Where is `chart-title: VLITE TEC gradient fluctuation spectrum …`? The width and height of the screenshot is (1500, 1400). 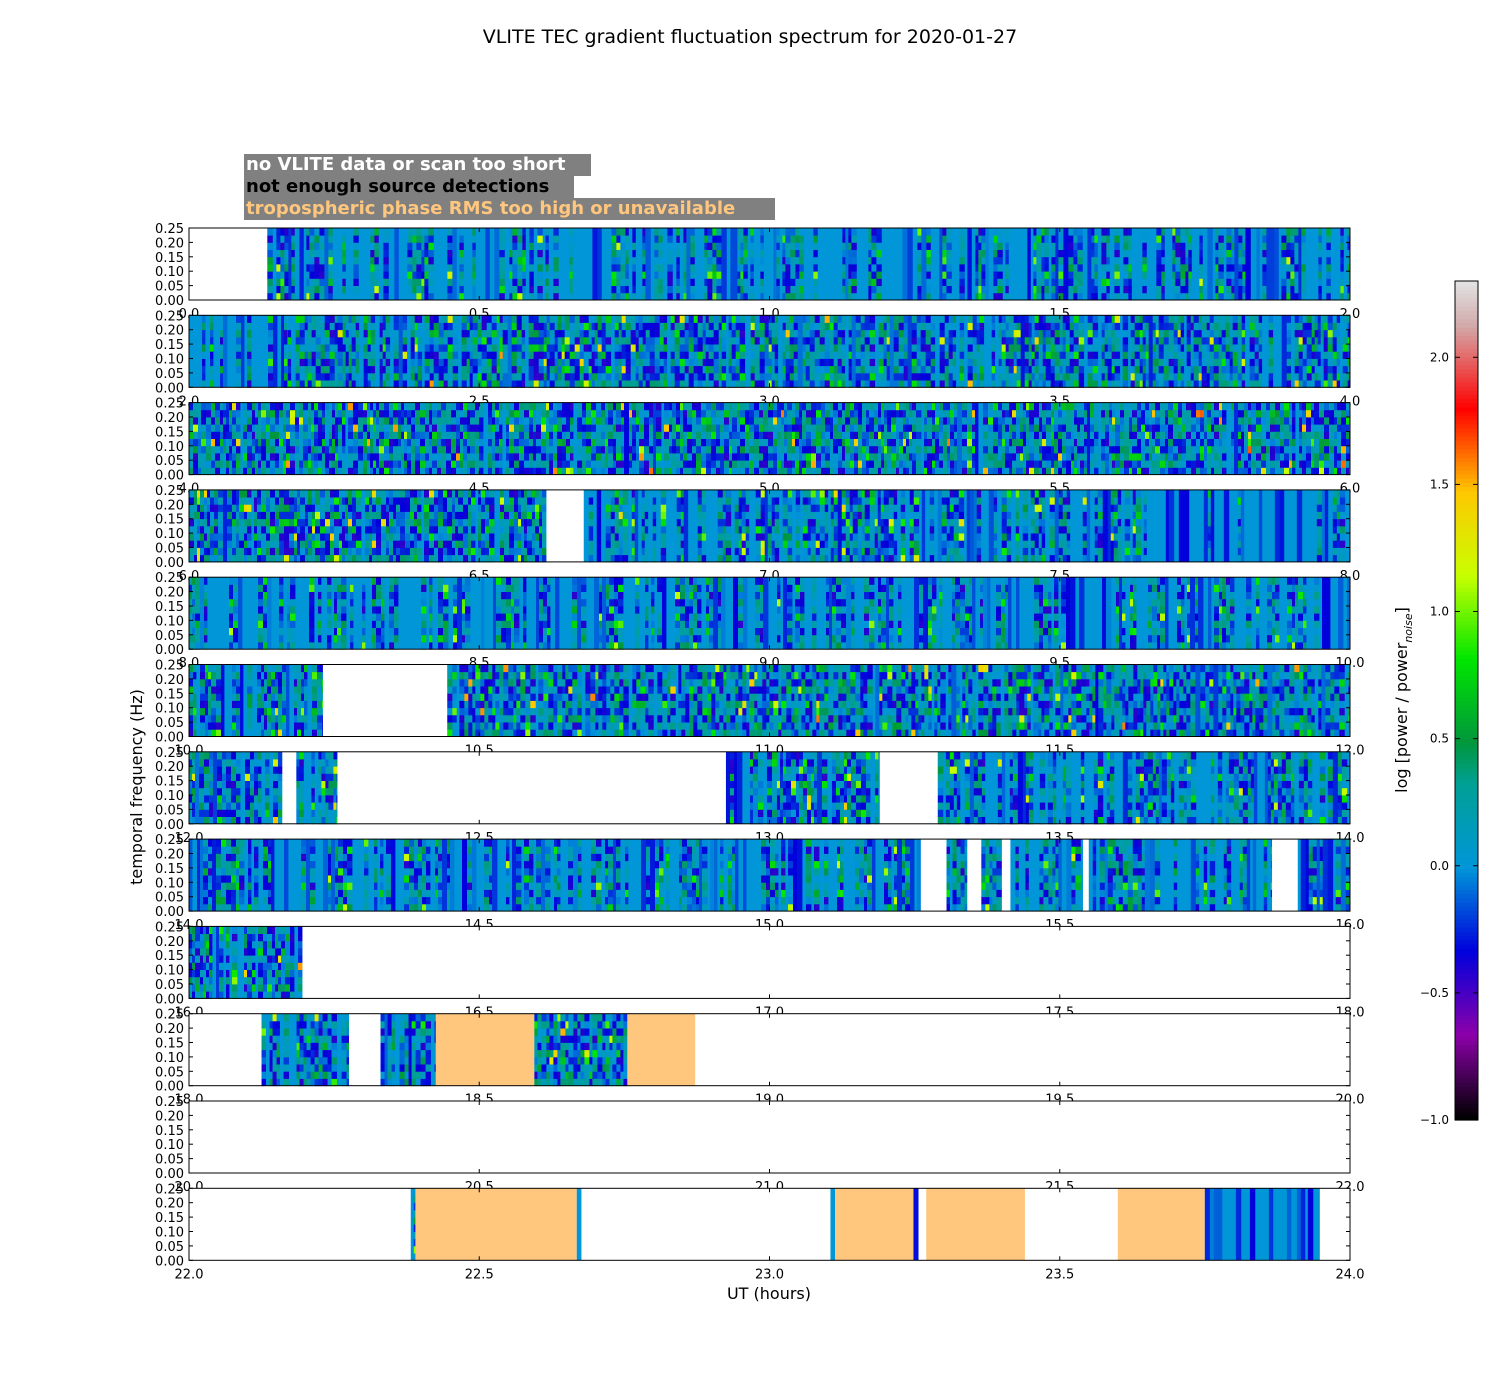
chart-title: VLITE TEC gradient fluctuation spectrum … is located at coordinates (750, 37).